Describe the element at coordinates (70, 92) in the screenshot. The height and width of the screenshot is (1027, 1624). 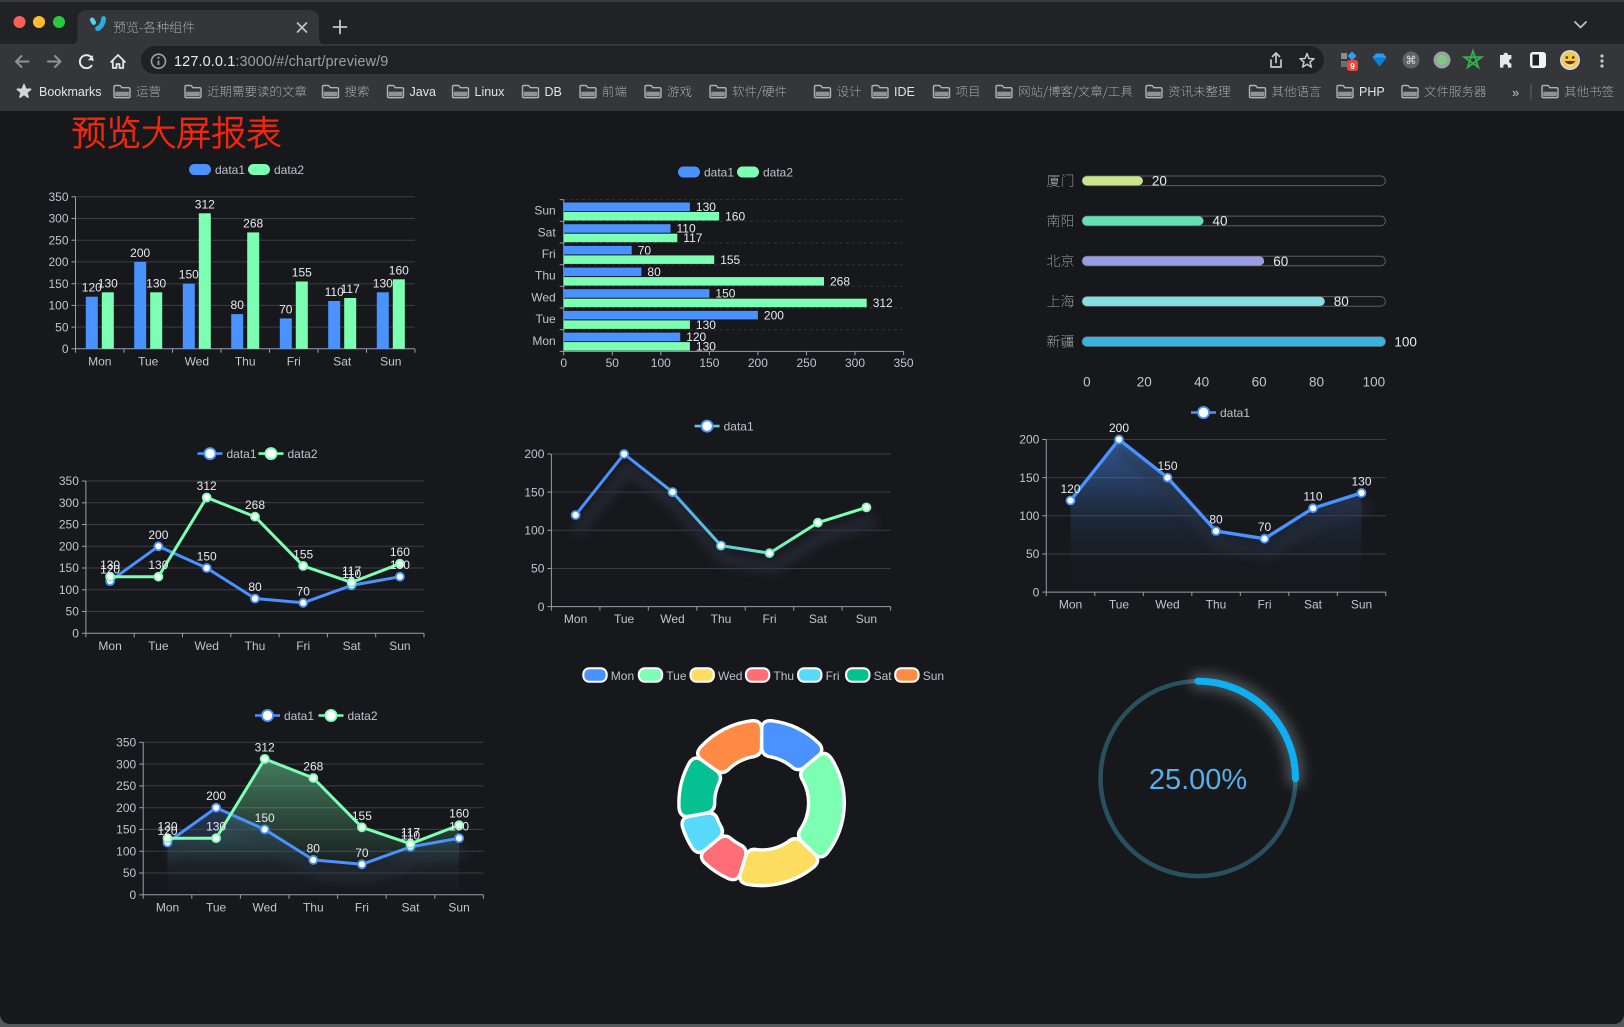
I see `svg-text: Bookmarks` at that location.